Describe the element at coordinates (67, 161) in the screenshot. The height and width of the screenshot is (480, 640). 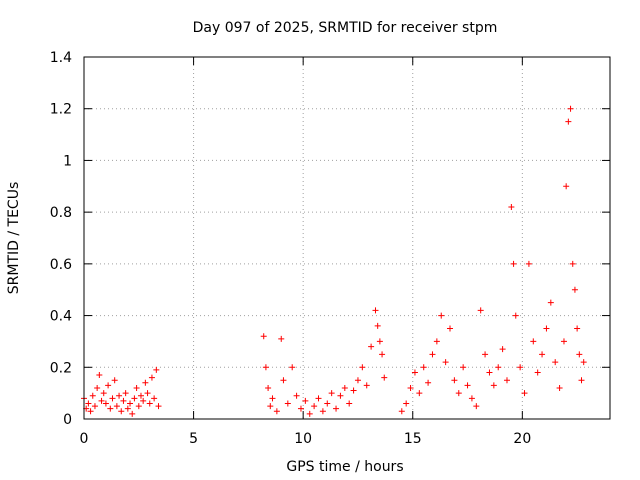
I see `y-tick-label: 1` at that location.